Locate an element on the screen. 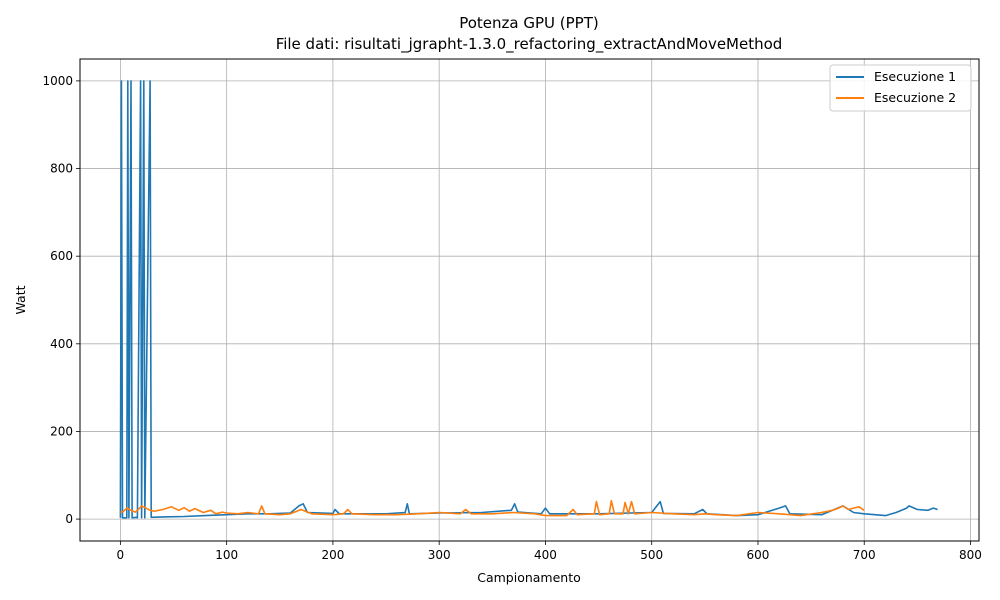 This screenshot has height=600, width=1000. chart-title: Potenza GPU (PPT) is located at coordinates (529, 23).